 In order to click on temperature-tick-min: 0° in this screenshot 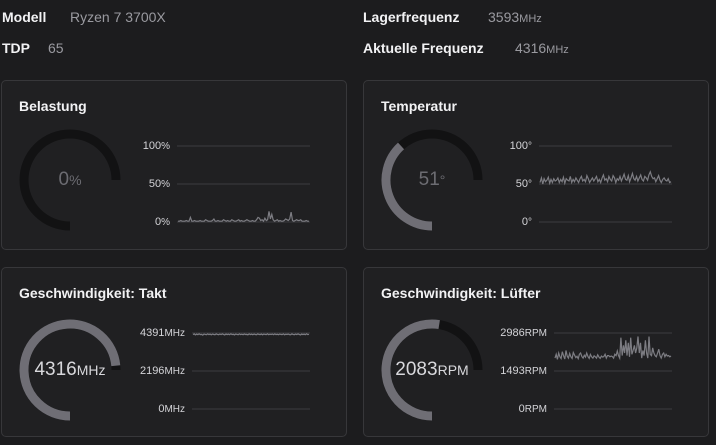, I will do `click(527, 222)`.